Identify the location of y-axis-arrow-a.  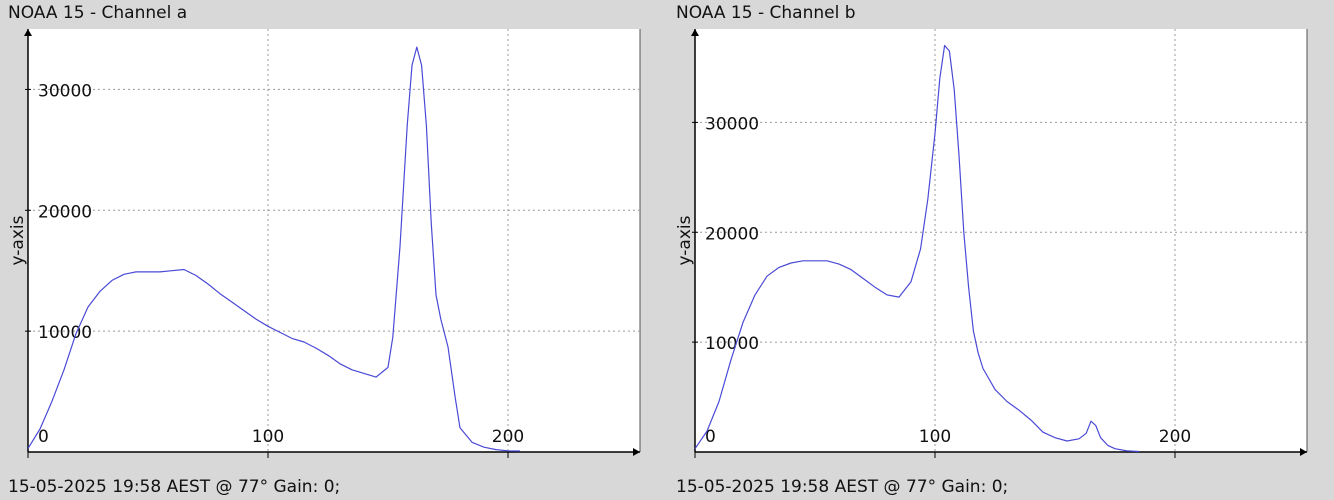
(28, 32).